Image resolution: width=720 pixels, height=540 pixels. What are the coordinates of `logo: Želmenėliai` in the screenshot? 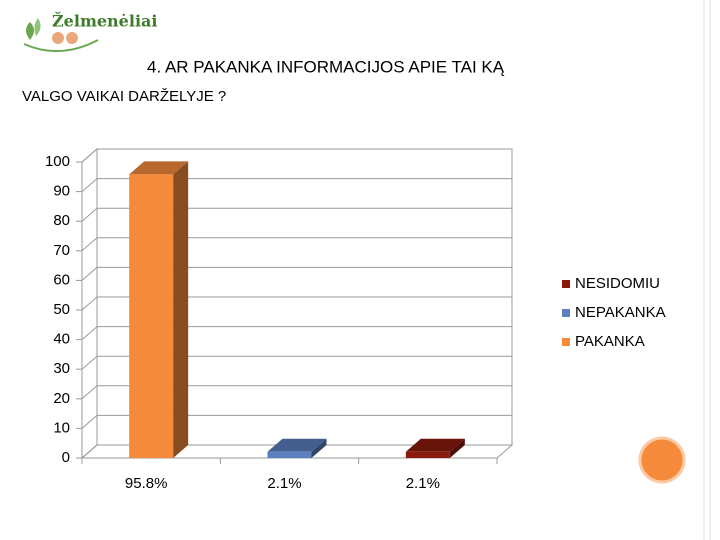 It's located at (90, 32).